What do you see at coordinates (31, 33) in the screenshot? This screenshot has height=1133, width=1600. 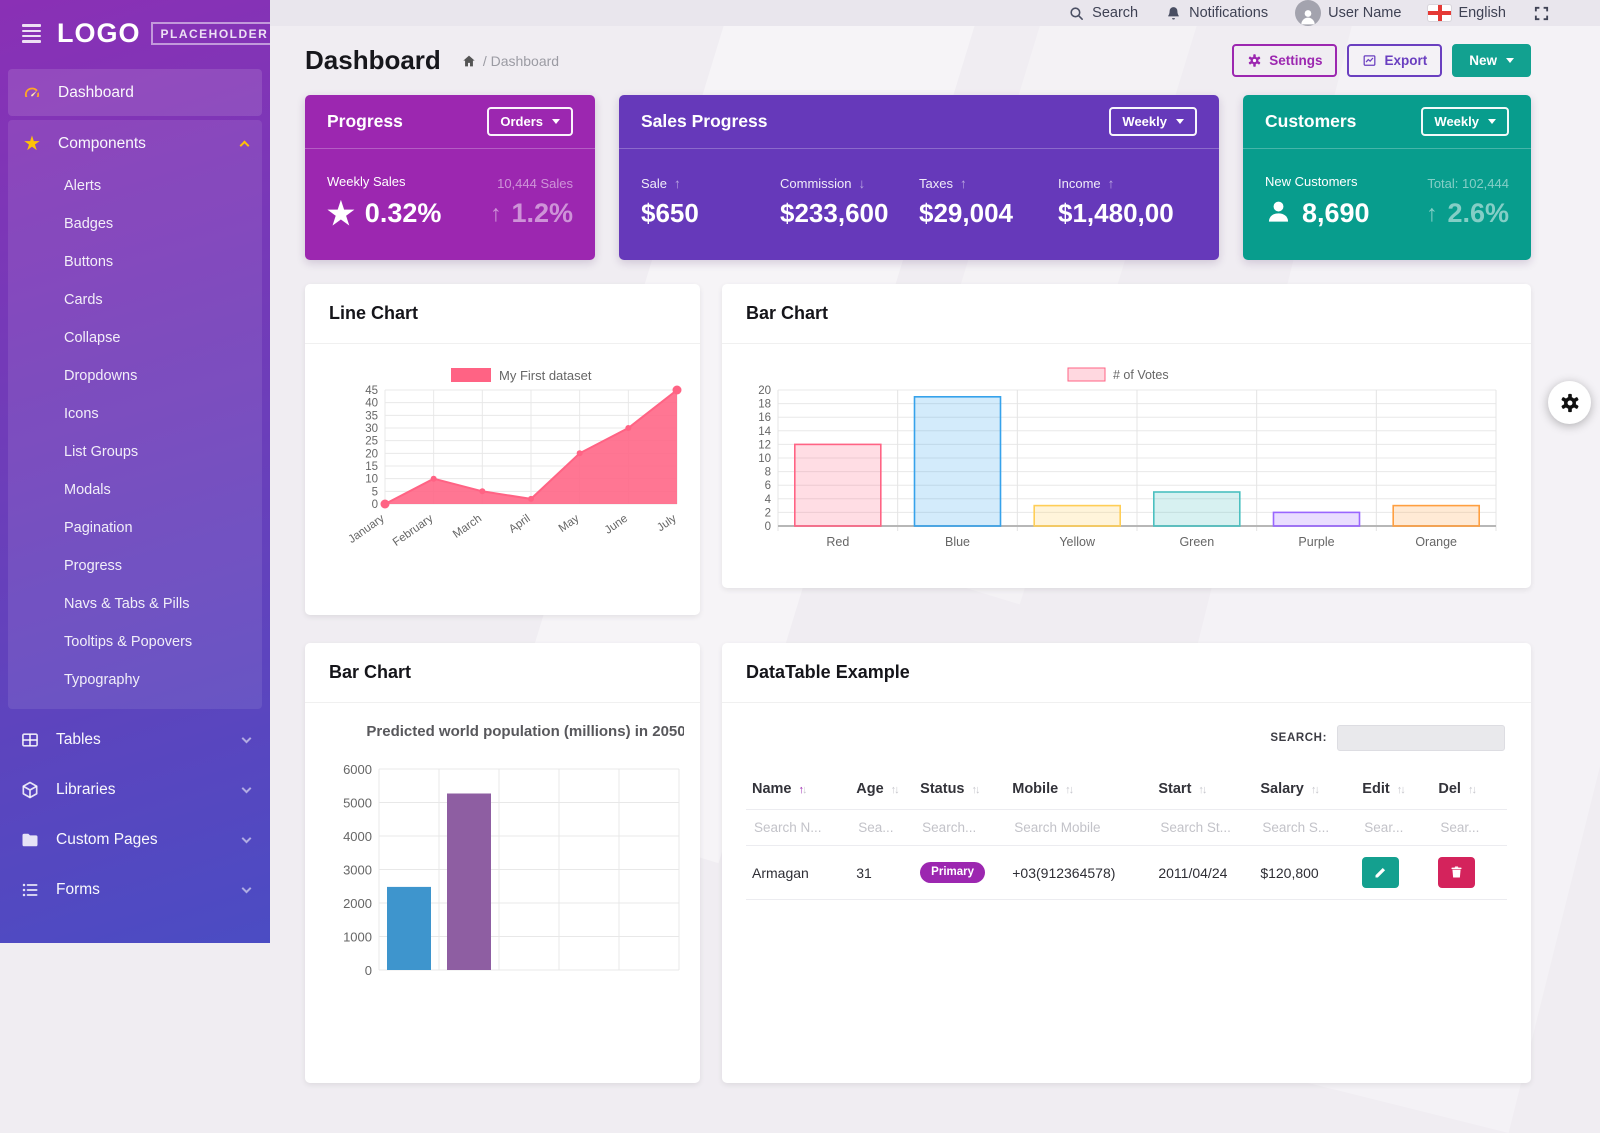 I see `menu-toggle-icon` at bounding box center [31, 33].